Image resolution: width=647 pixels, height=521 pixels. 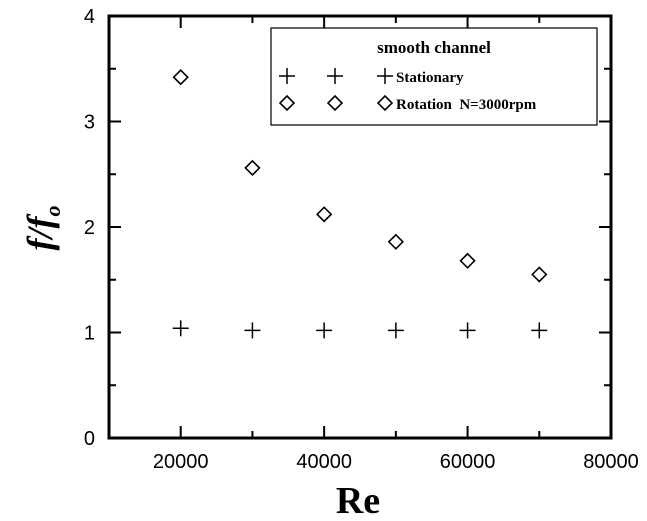 I want to click on y-axis-tick-labels: 0 1 2 3 4, so click(x=89, y=228).